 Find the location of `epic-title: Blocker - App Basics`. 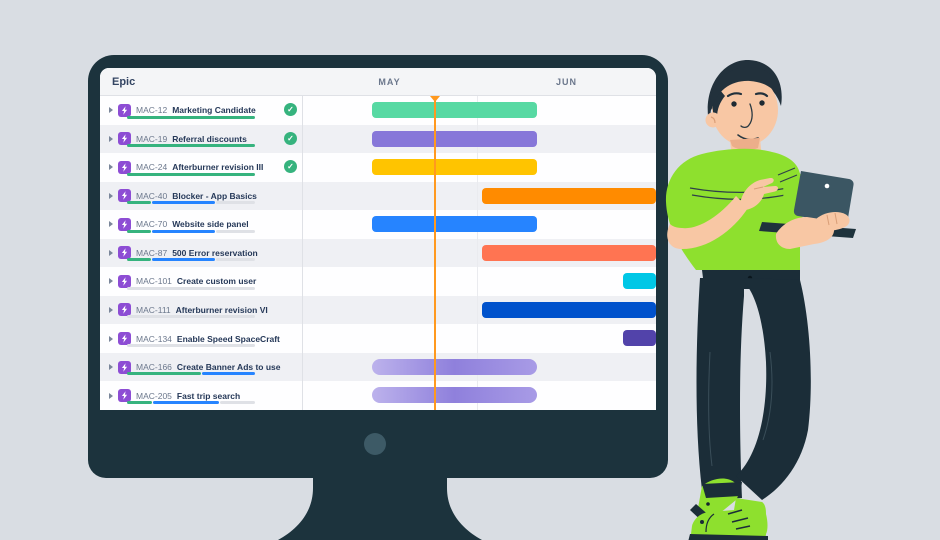

epic-title: Blocker - App Basics is located at coordinates (214, 195).